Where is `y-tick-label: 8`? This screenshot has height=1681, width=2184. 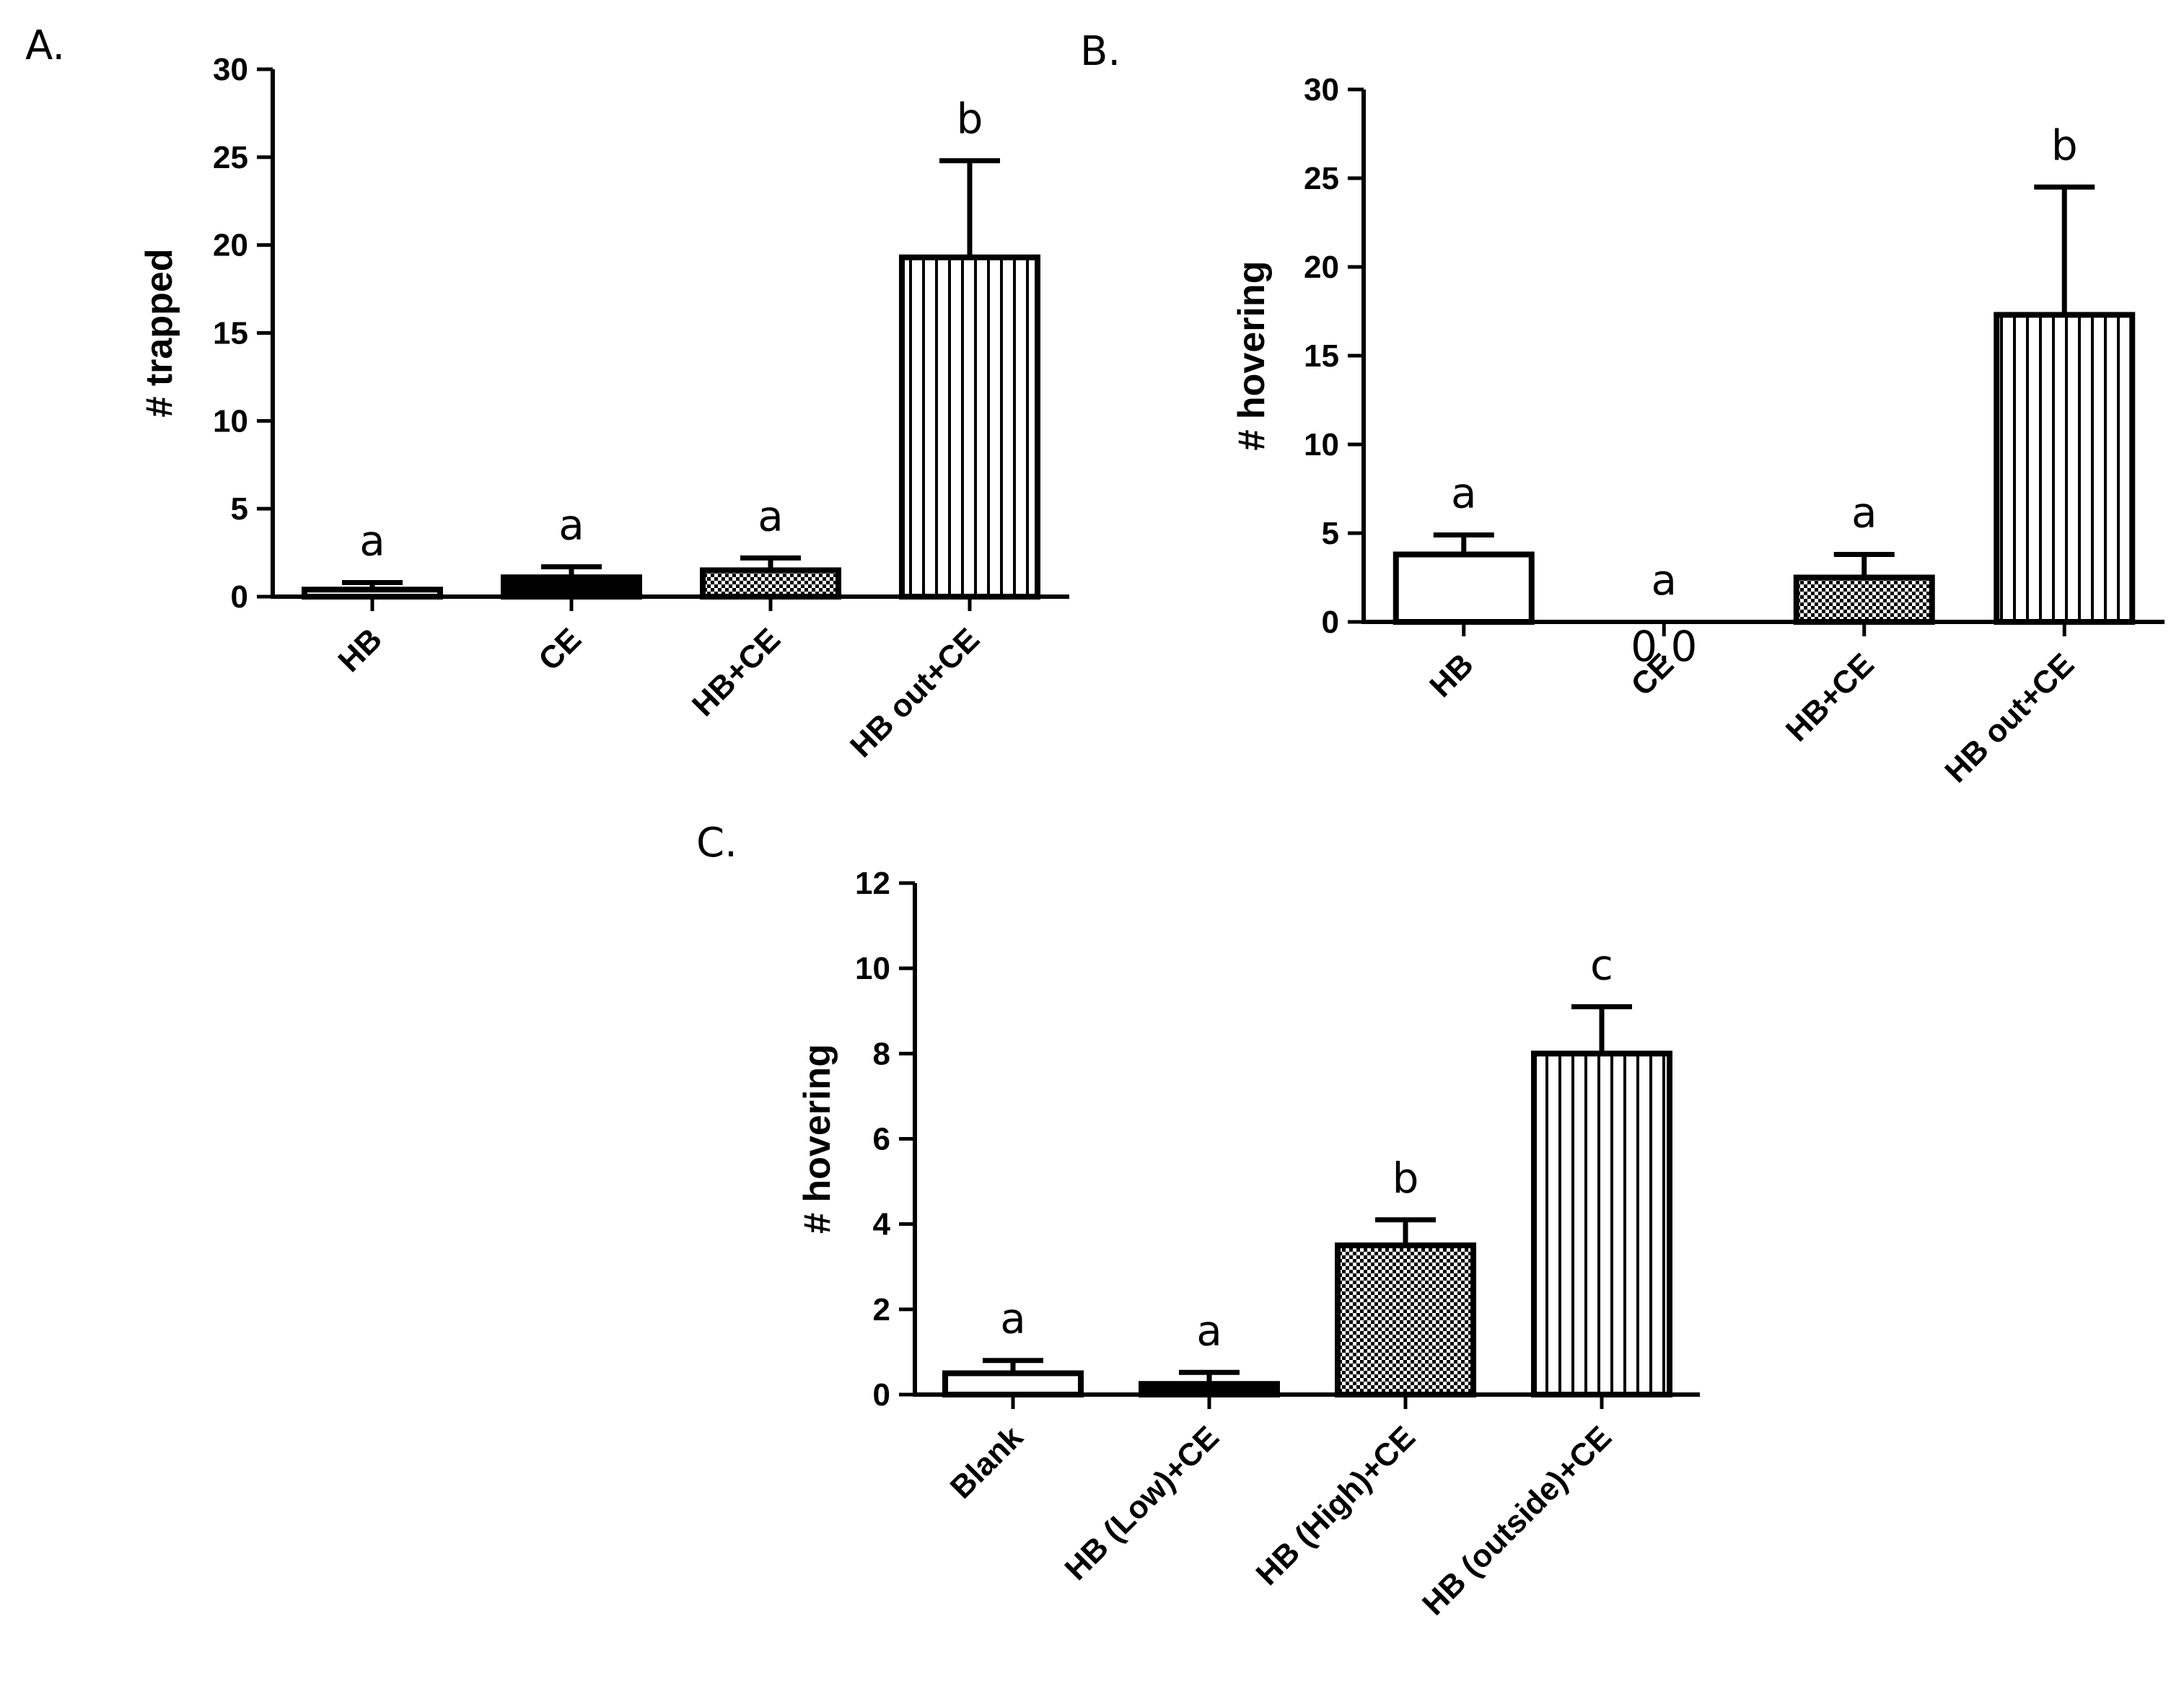 y-tick-label: 8 is located at coordinates (881, 1053).